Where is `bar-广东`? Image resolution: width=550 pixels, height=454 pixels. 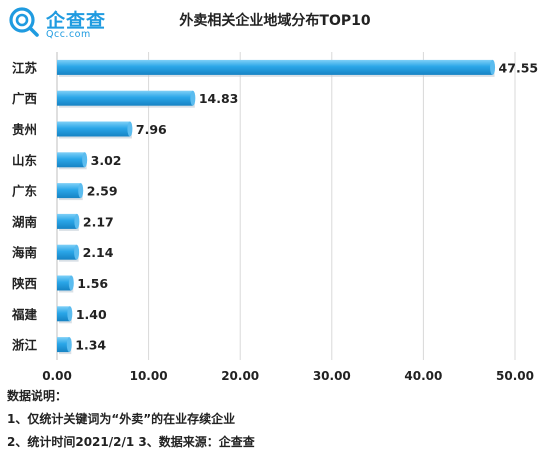 bar-广东 is located at coordinates (69, 191).